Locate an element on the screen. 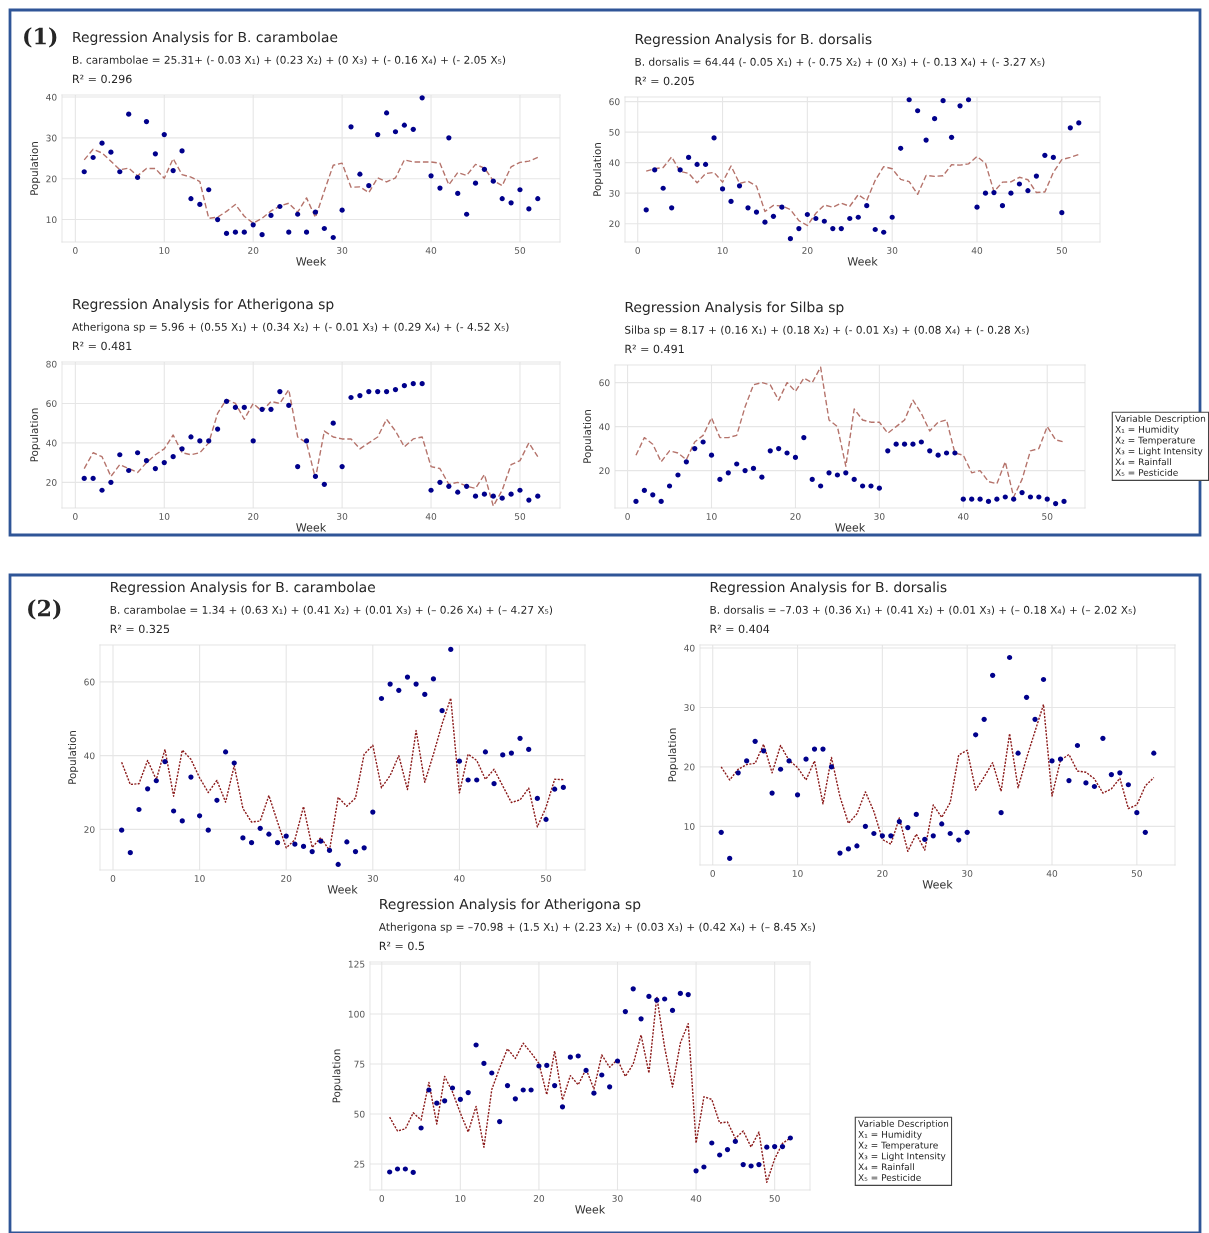 Image resolution: width=1209 pixels, height=1233 pixels. x-tick-label: 40 is located at coordinates (977, 250).